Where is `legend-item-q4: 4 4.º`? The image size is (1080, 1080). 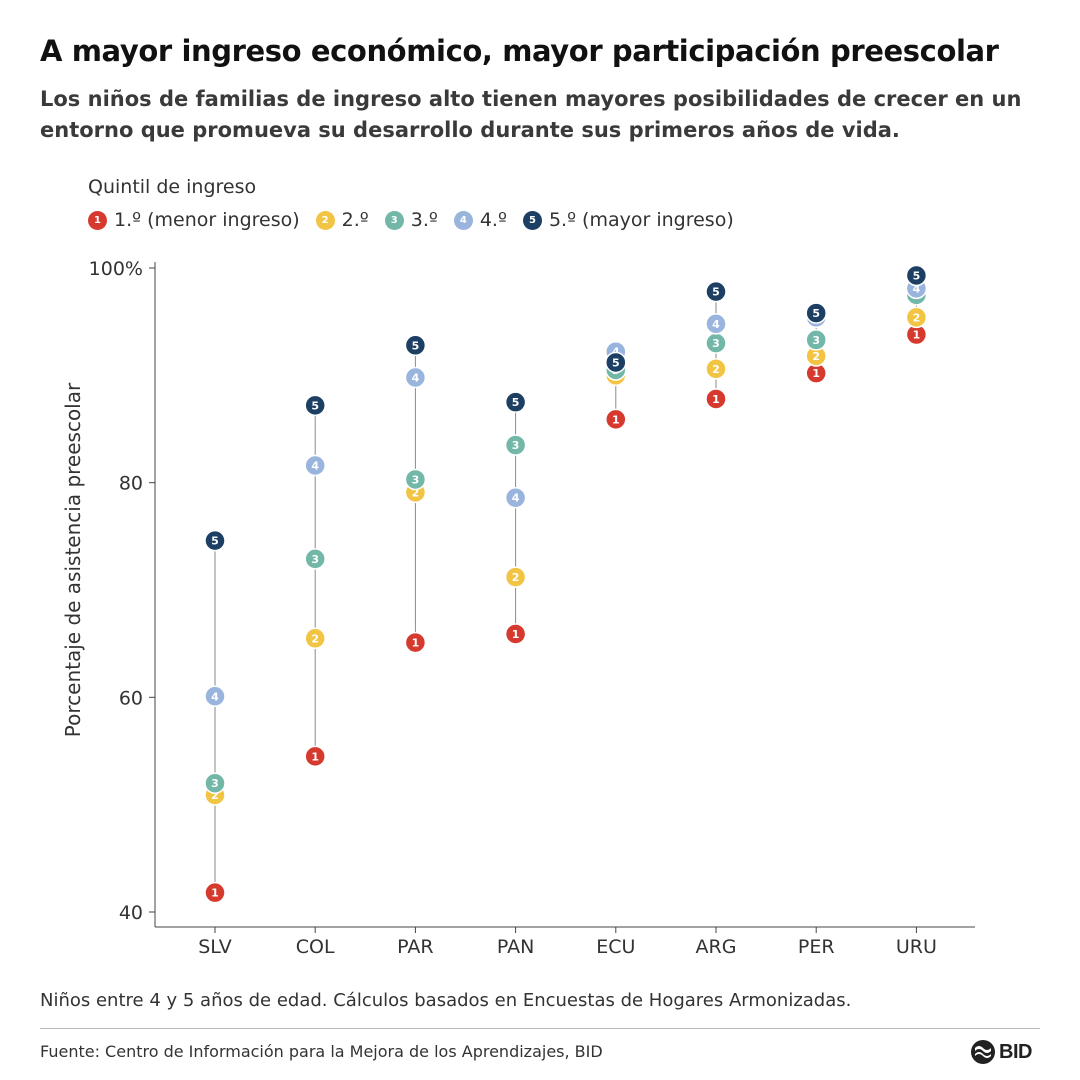 legend-item-q4: 4 4.º is located at coordinates (480, 220).